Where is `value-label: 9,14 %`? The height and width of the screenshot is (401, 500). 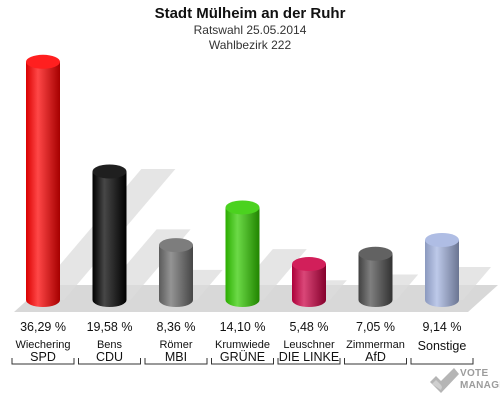 value-label: 9,14 % is located at coordinates (442, 327).